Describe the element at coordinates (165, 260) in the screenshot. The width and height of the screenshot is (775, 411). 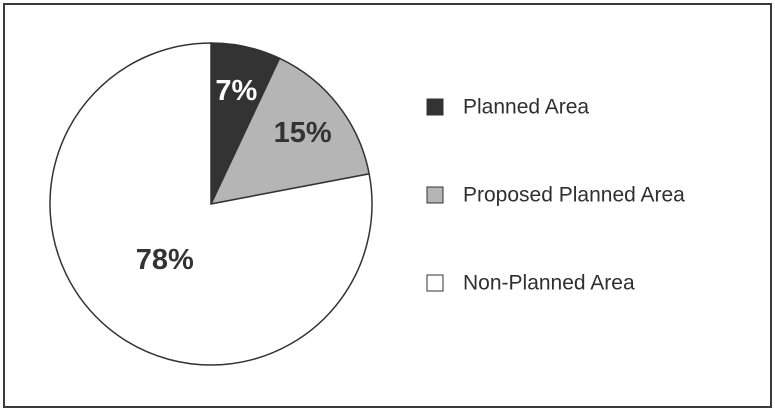
I see `slice-value-label: 78%` at that location.